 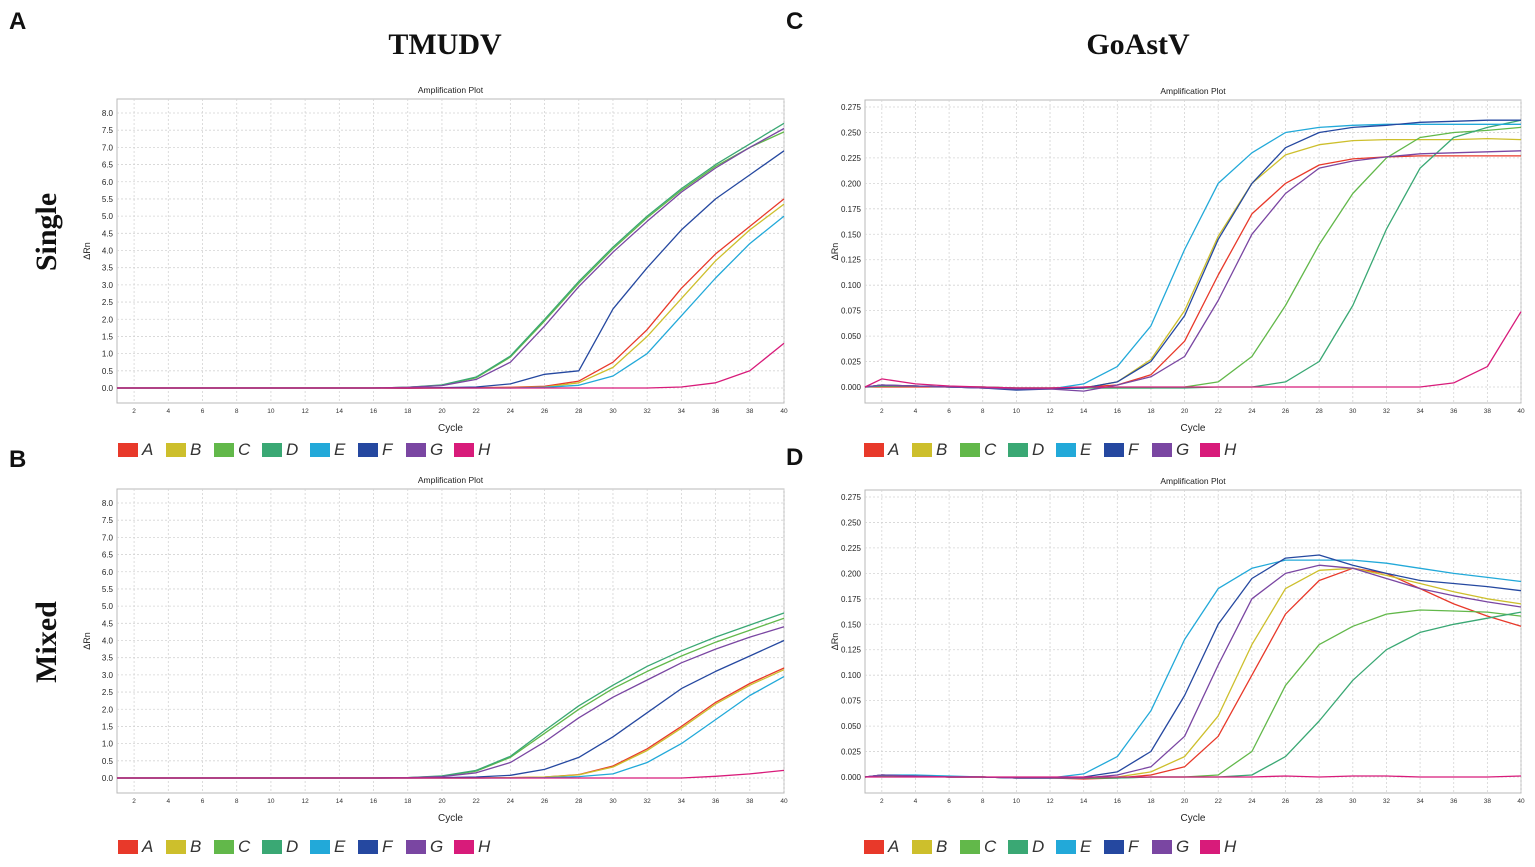 What do you see at coordinates (1193, 91) in the screenshot?
I see `chart-title: Amplification Plot` at bounding box center [1193, 91].